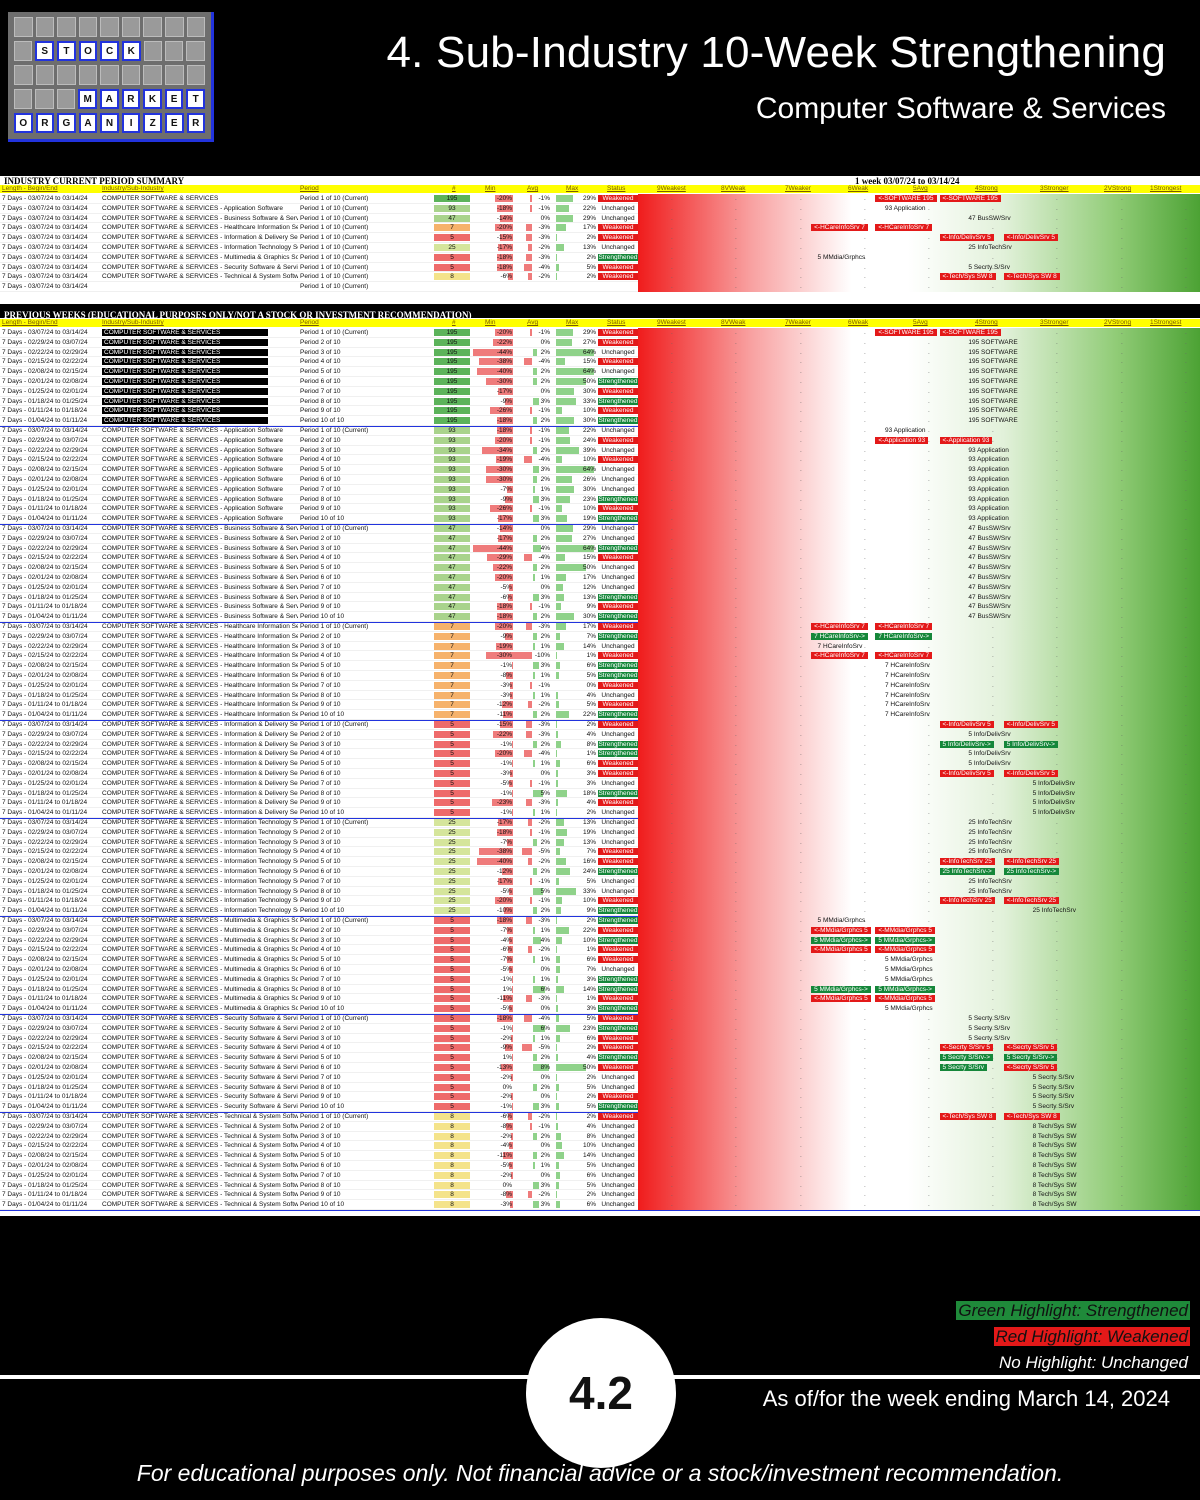 The image size is (1200, 1500). I want to click on row-min: -1%, so click(506, 813).